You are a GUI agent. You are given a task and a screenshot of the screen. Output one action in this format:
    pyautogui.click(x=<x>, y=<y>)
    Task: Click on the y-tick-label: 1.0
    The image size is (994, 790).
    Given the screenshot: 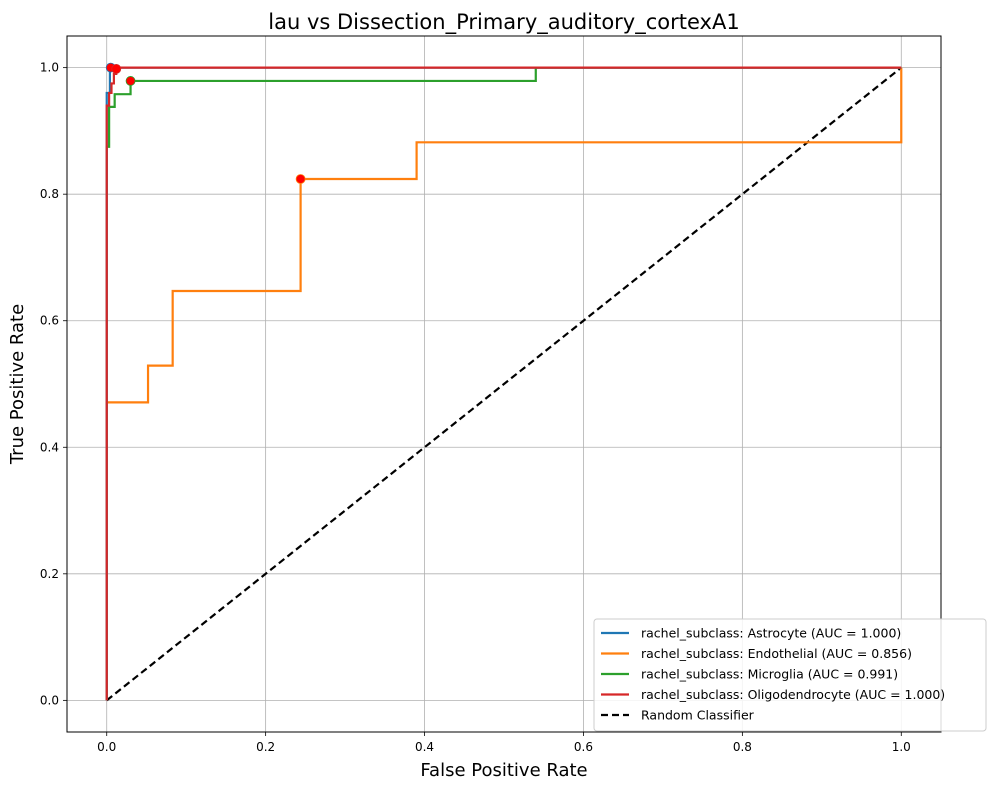 What is the action you would take?
    pyautogui.click(x=49, y=68)
    